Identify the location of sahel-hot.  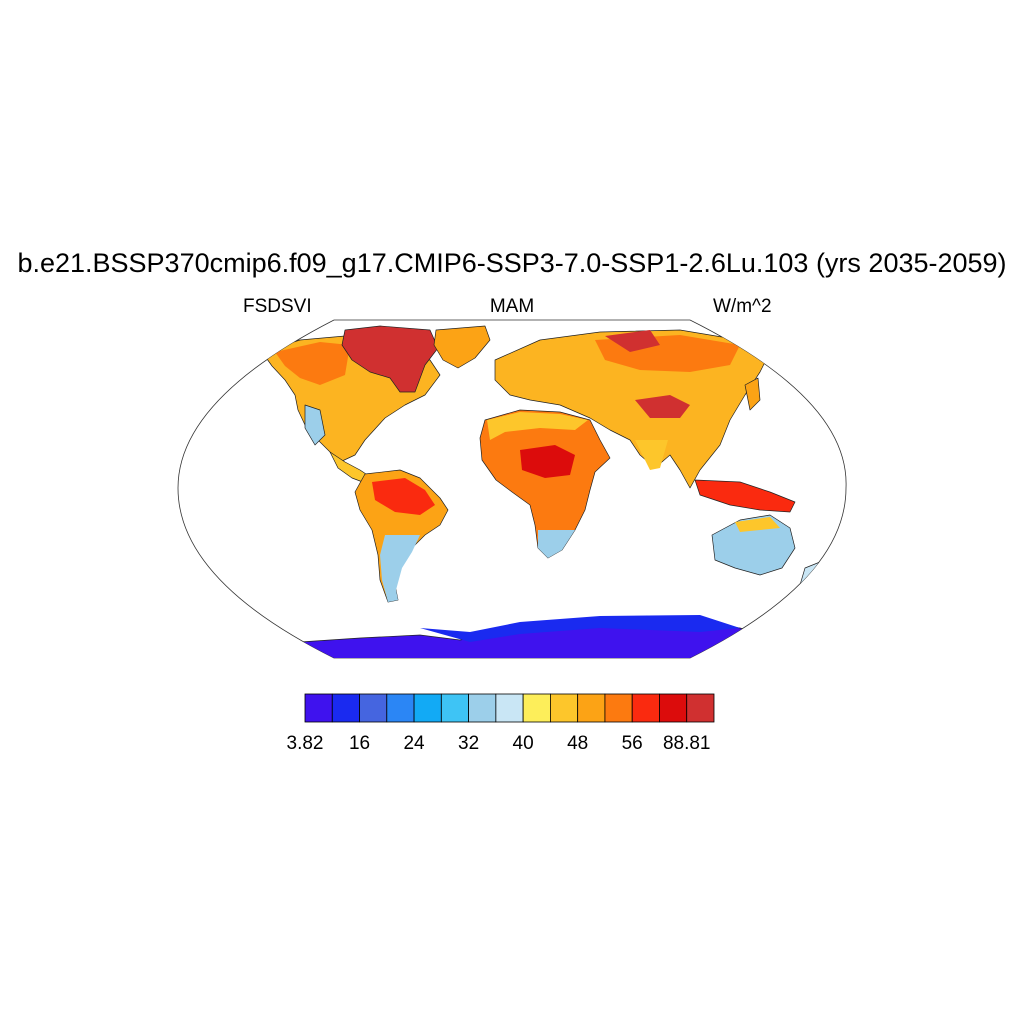
(547, 461).